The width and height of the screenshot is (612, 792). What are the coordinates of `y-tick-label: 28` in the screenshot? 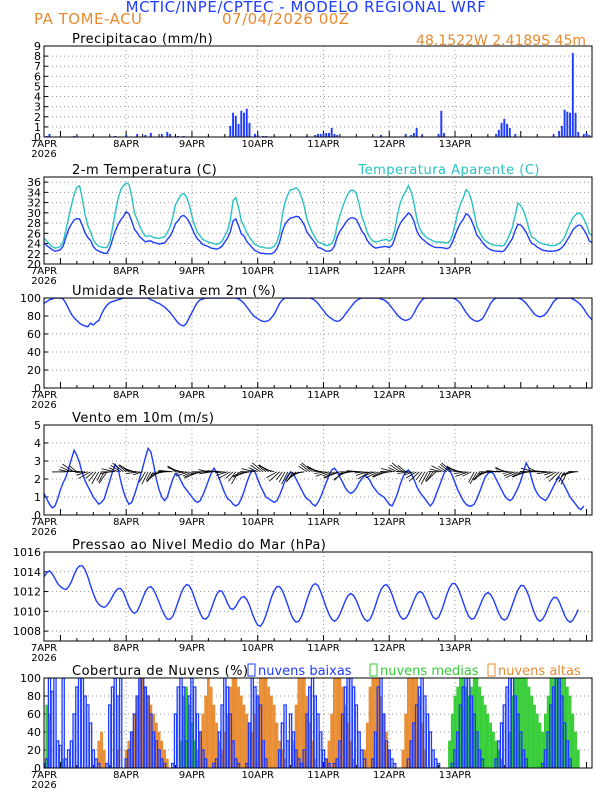 It's located at (34, 223).